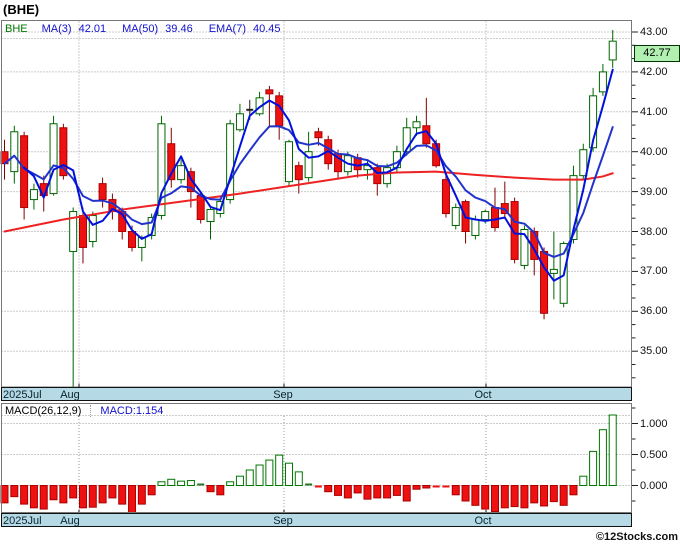  I want to click on price-tick-label: 35.00, so click(654, 351).